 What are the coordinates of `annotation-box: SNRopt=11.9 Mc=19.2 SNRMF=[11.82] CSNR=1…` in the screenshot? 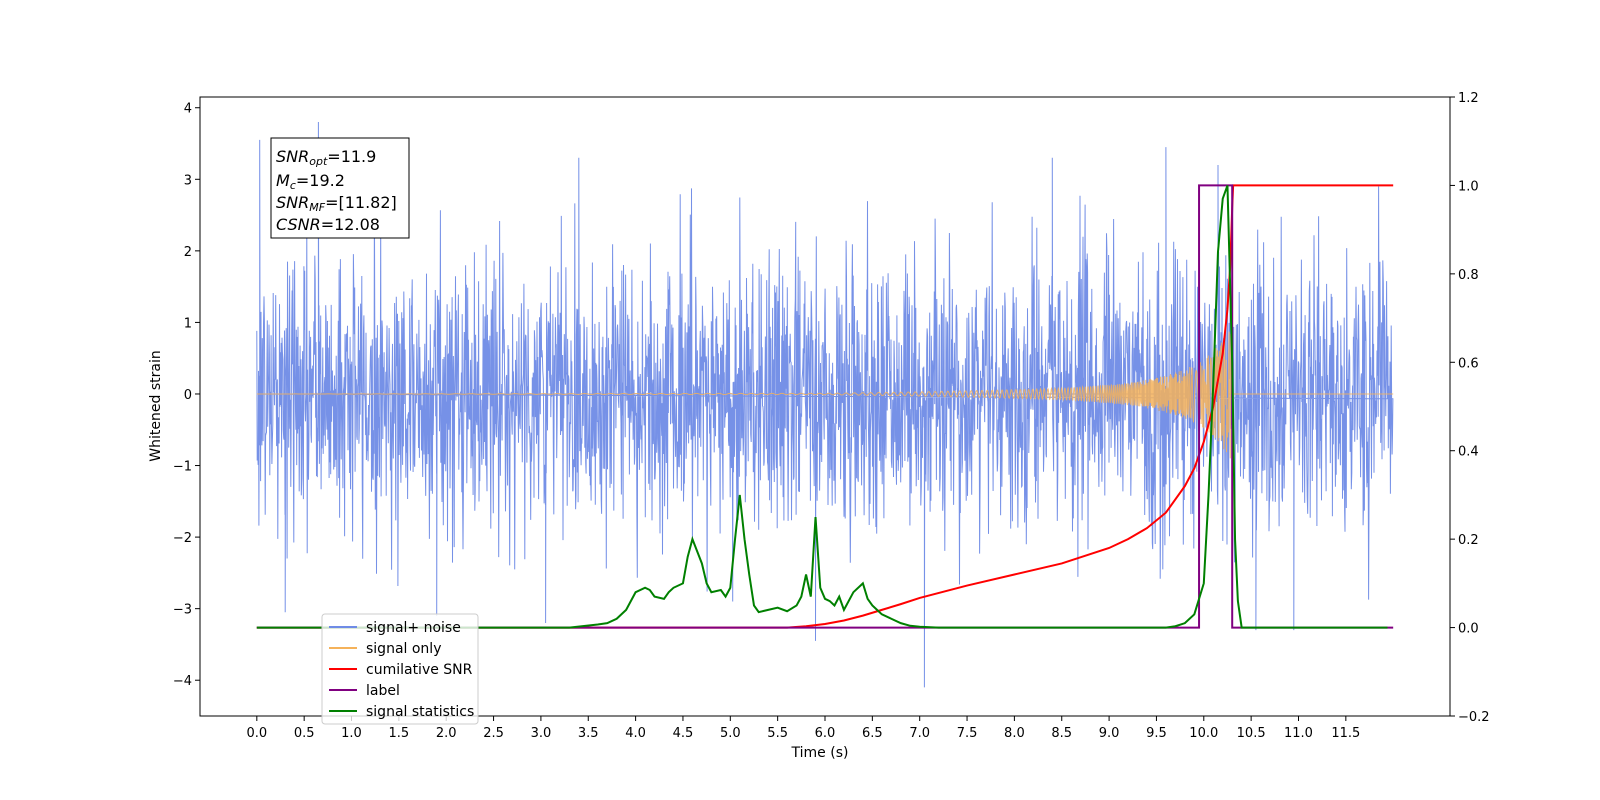 It's located at (340, 188).